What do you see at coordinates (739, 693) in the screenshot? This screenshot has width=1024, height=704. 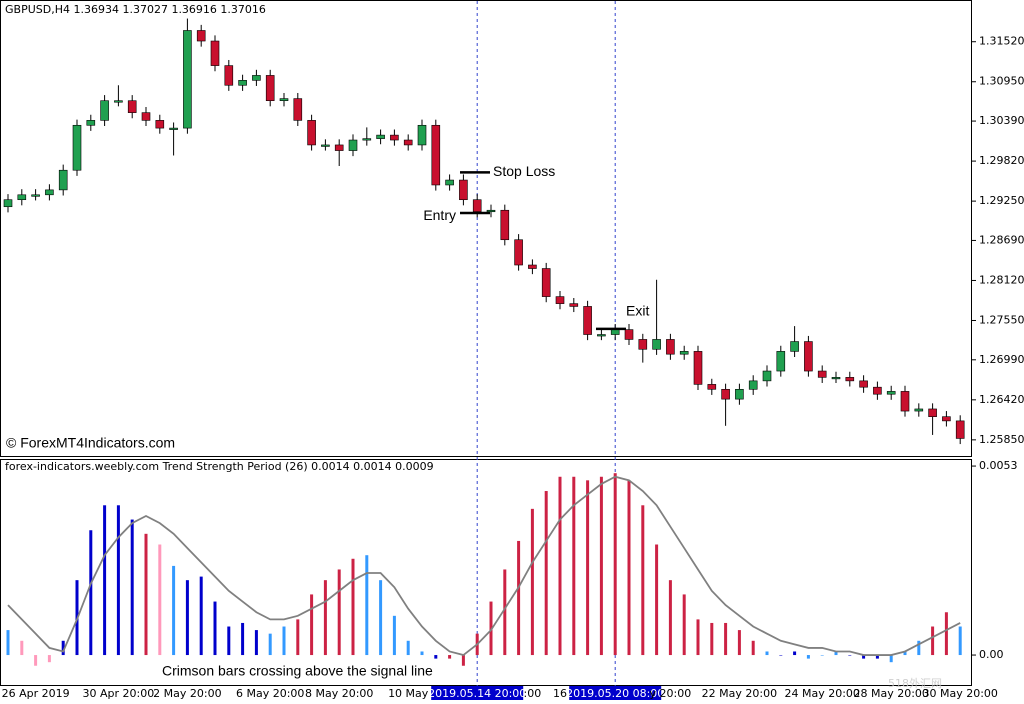 I see `x-tick-label: 22 May 20:00` at bounding box center [739, 693].